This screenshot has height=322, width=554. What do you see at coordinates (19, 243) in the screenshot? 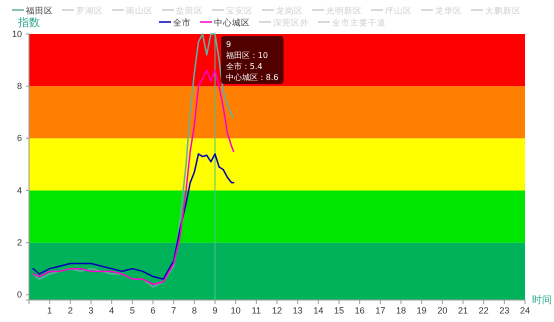
I see `y-tick-label: 2` at bounding box center [19, 243].